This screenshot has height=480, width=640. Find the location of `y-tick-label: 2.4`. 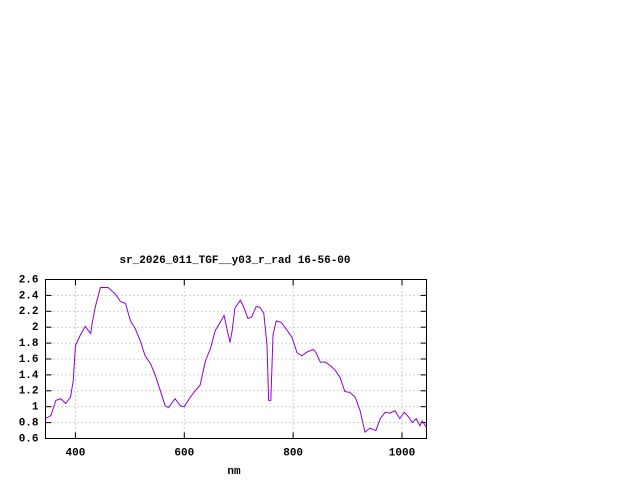

y-tick-label: 2.4 is located at coordinates (29, 296).